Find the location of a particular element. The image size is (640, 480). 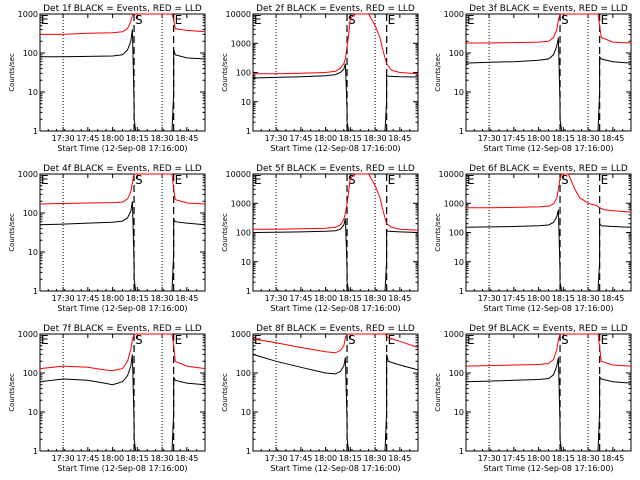

panel-title: Det 6f BLACK = Events, RED = LLD is located at coordinates (548, 169).